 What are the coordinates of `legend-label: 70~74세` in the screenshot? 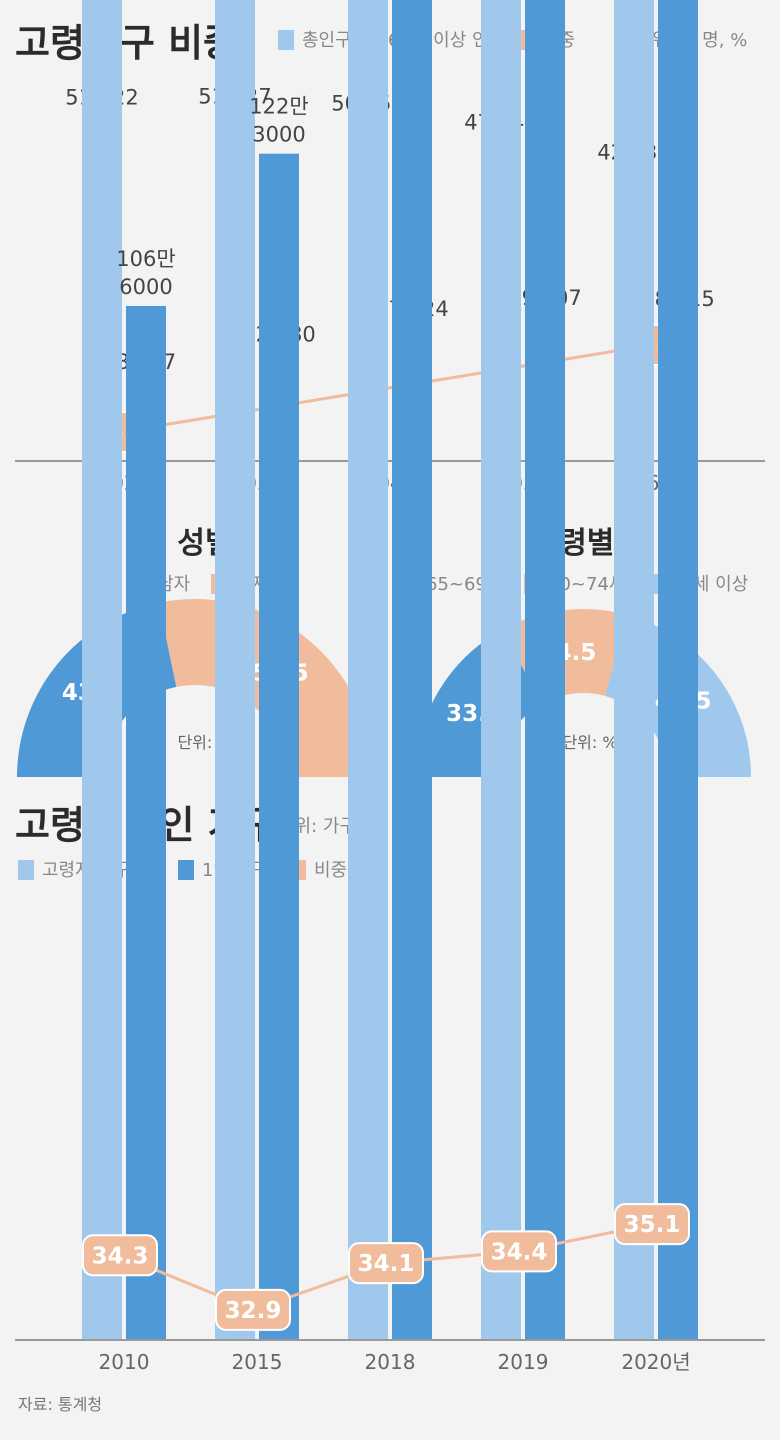 It's located at (586, 584).